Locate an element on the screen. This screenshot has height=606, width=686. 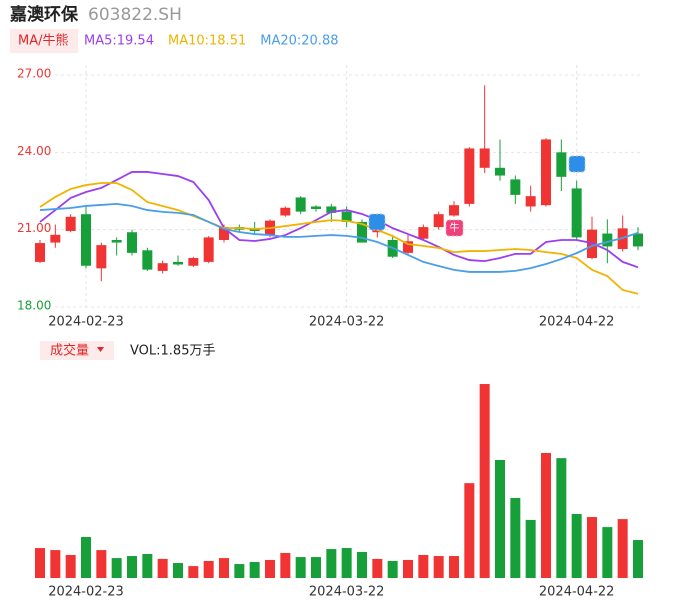
volume-title-bg is located at coordinates (77, 350).